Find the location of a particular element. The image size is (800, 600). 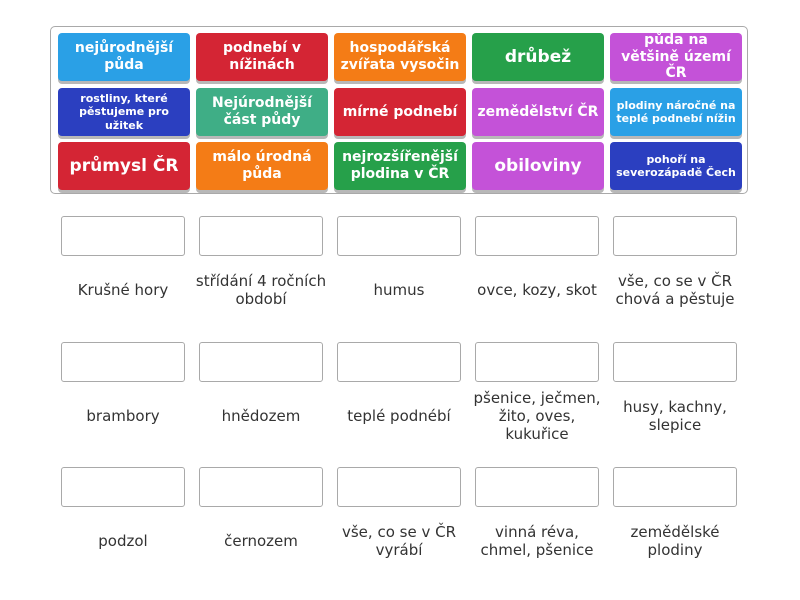

tile-9: zemědělství ČR is located at coordinates (538, 112).